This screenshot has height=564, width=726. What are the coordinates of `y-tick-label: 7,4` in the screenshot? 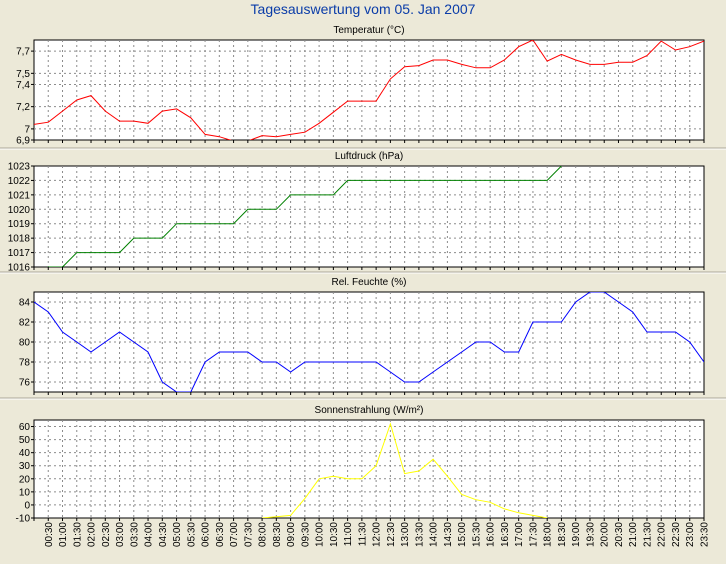 It's located at (23, 85).